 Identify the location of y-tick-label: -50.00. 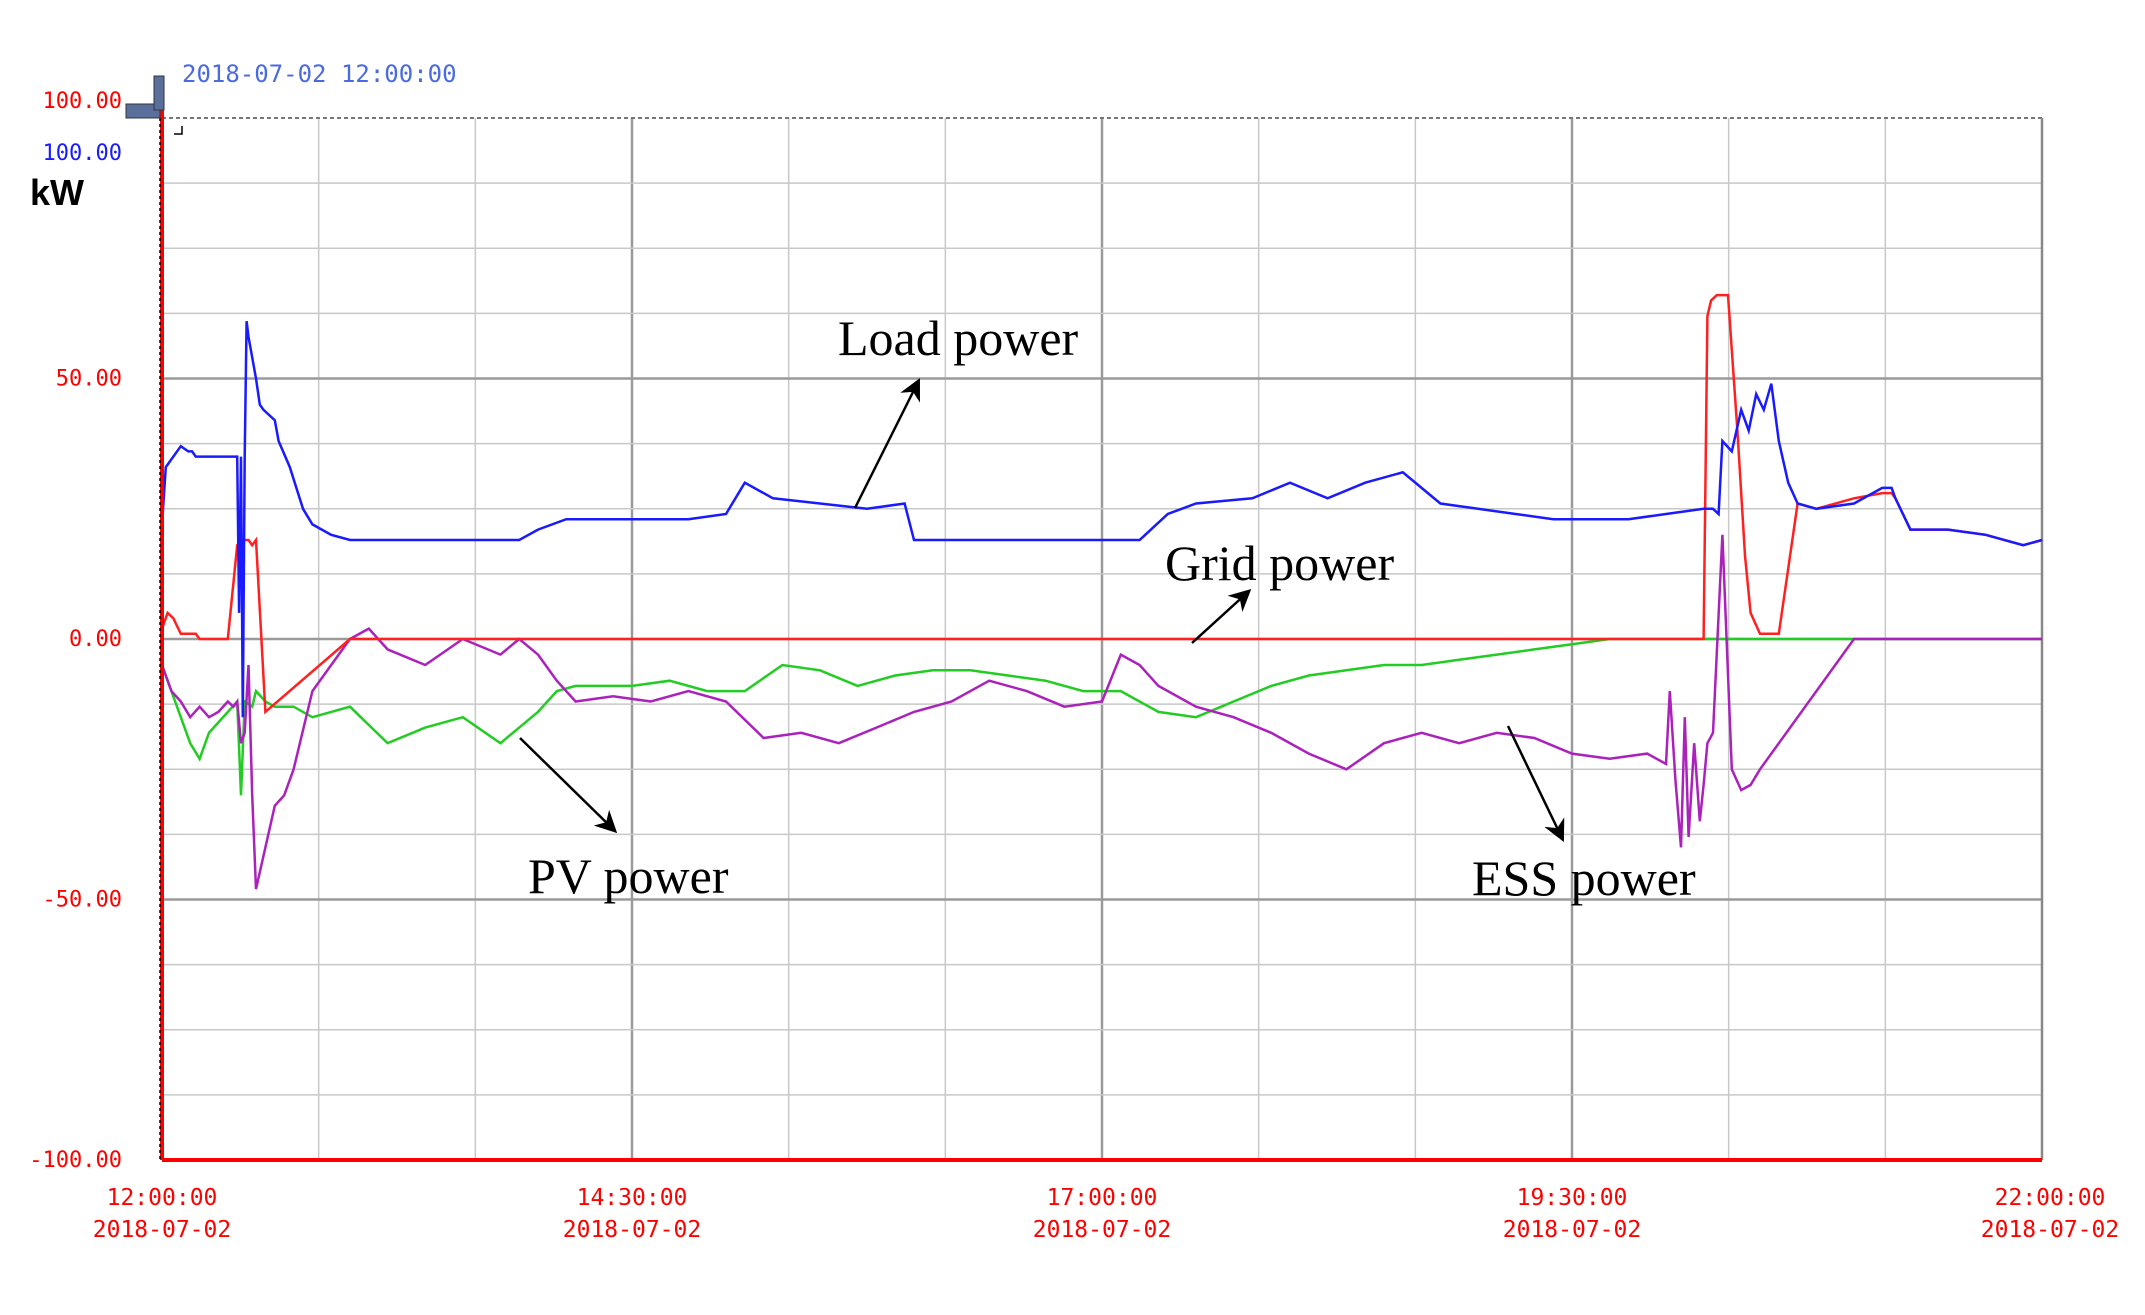
(82, 900).